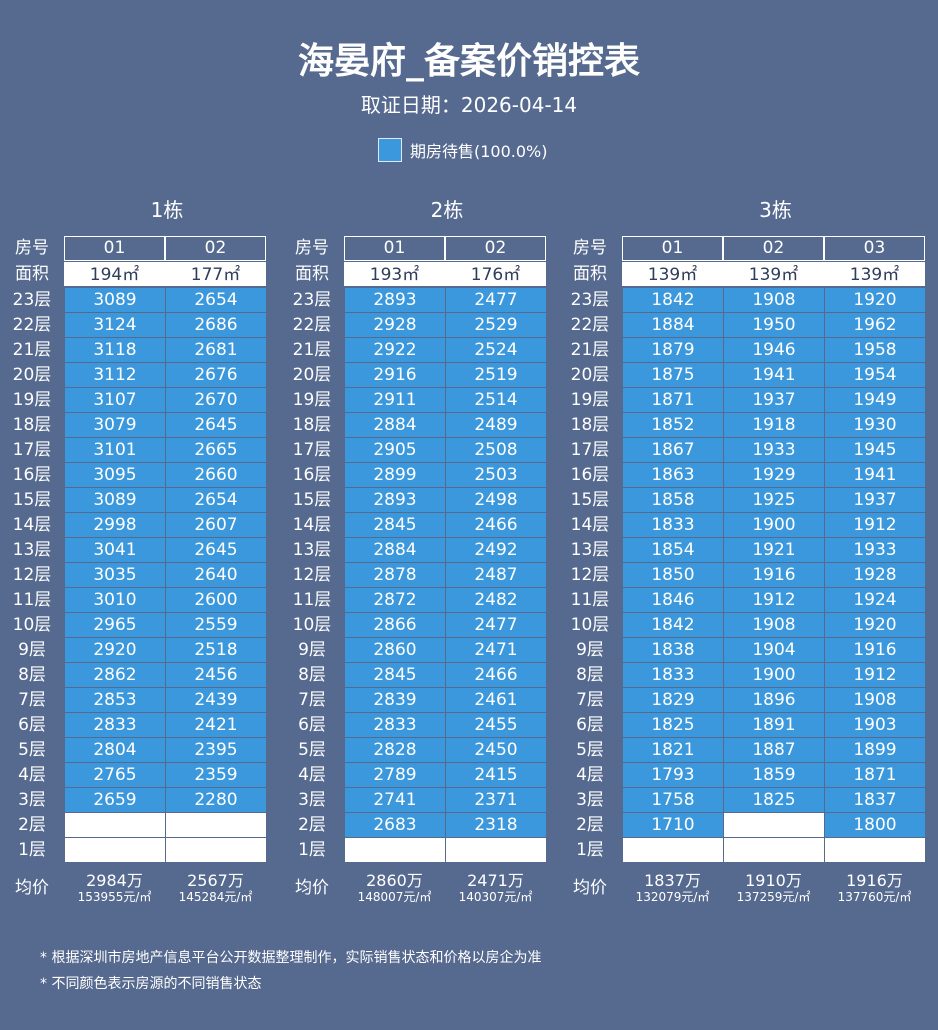 The height and width of the screenshot is (1030, 938). I want to click on unit-price-cell: 1887, so click(774, 750).